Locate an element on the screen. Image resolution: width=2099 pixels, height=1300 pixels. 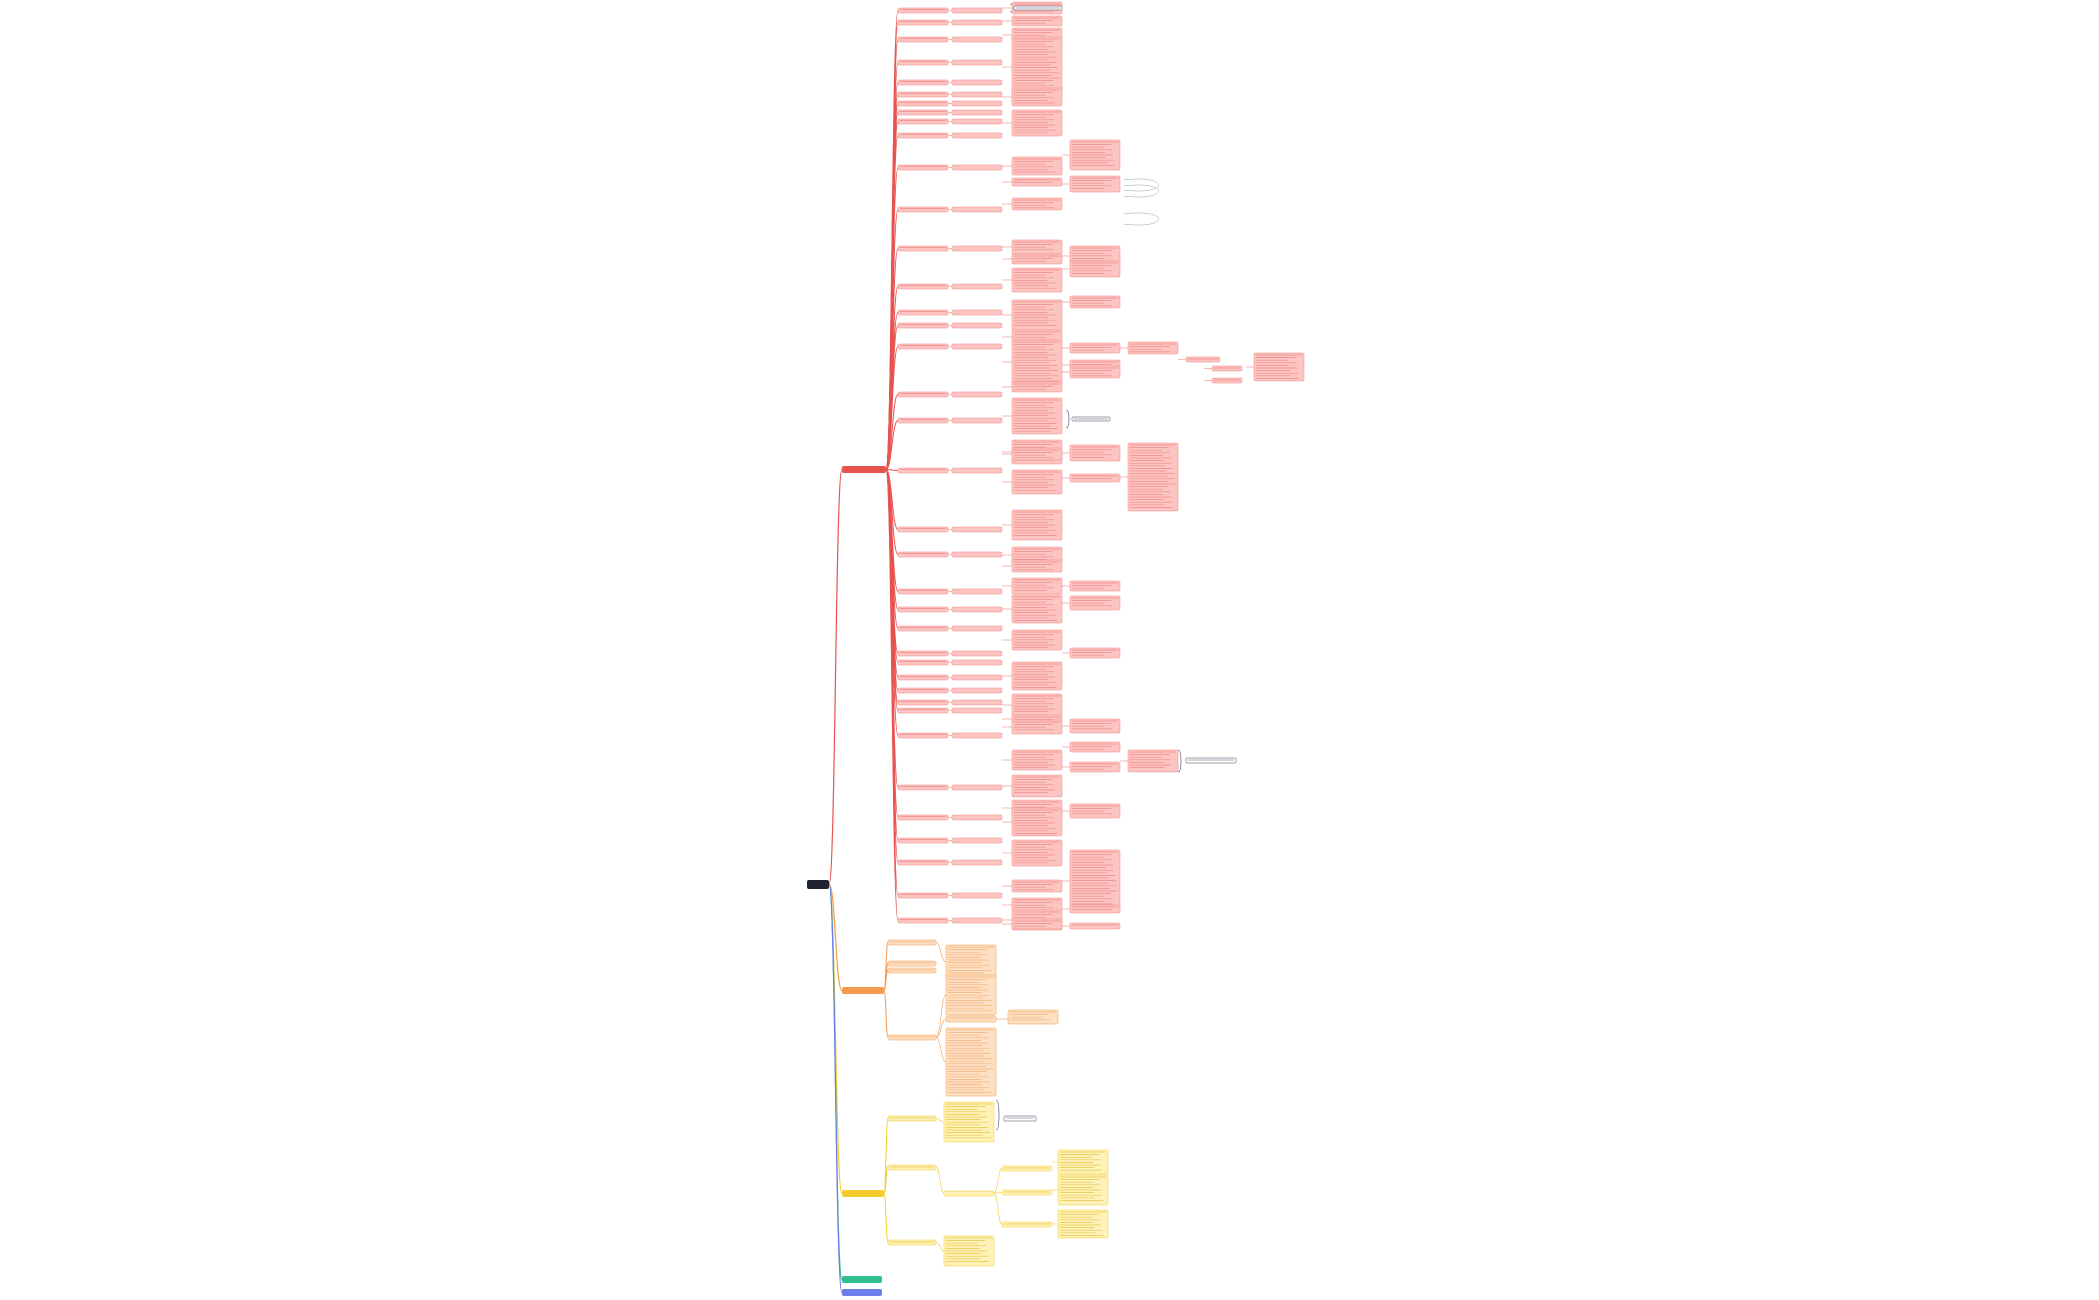
branch3-level2-node is located at coordinates (969, 1193).